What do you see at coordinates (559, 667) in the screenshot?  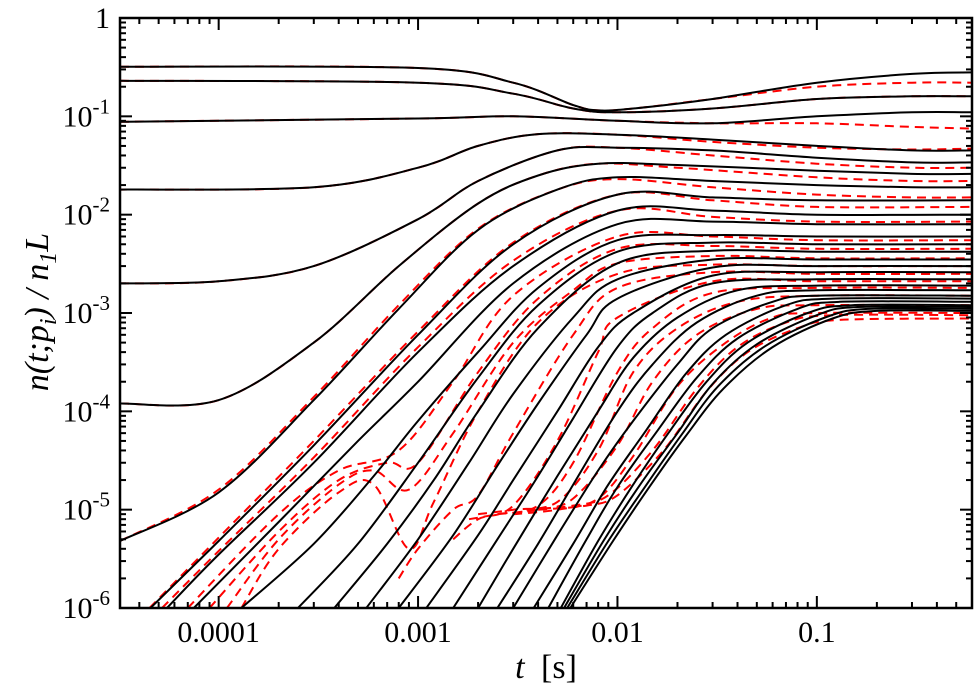 I see `x-axis-unit: [s]` at bounding box center [559, 667].